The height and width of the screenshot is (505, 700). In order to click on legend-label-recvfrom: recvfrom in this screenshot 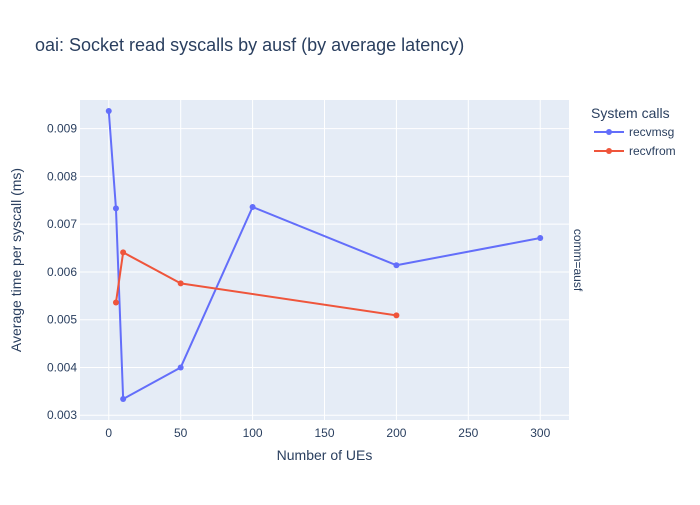, I will do `click(652, 151)`.